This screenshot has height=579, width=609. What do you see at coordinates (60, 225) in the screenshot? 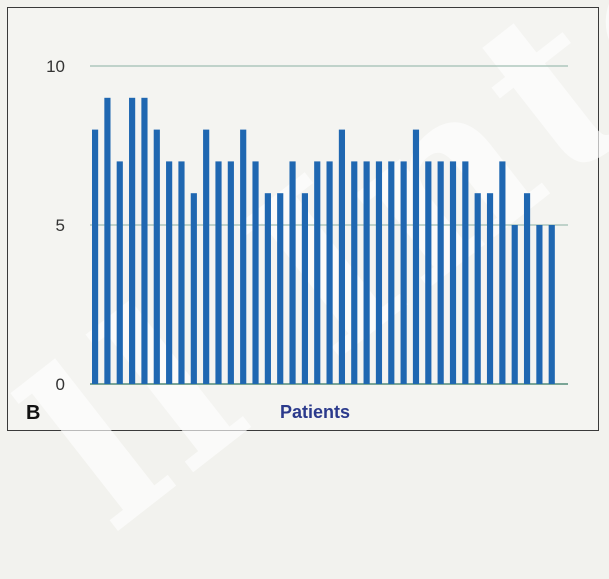
I see `y-tick-label: 5` at bounding box center [60, 225].